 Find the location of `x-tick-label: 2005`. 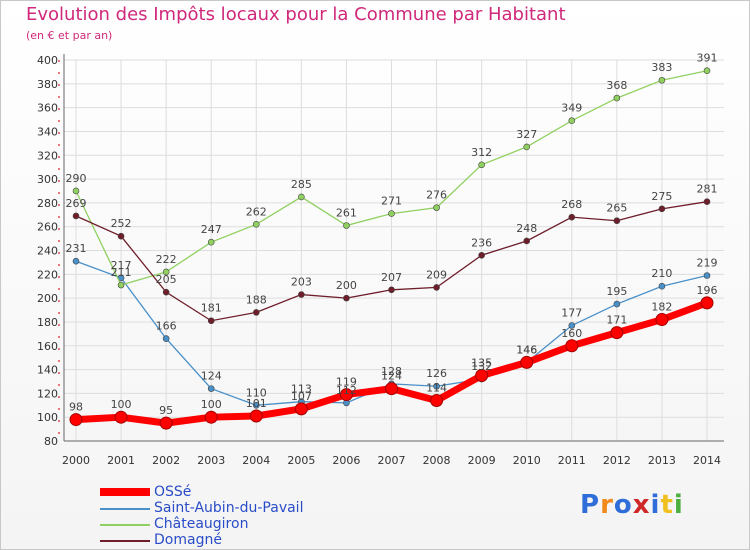

x-tick-label: 2005 is located at coordinates (301, 460).